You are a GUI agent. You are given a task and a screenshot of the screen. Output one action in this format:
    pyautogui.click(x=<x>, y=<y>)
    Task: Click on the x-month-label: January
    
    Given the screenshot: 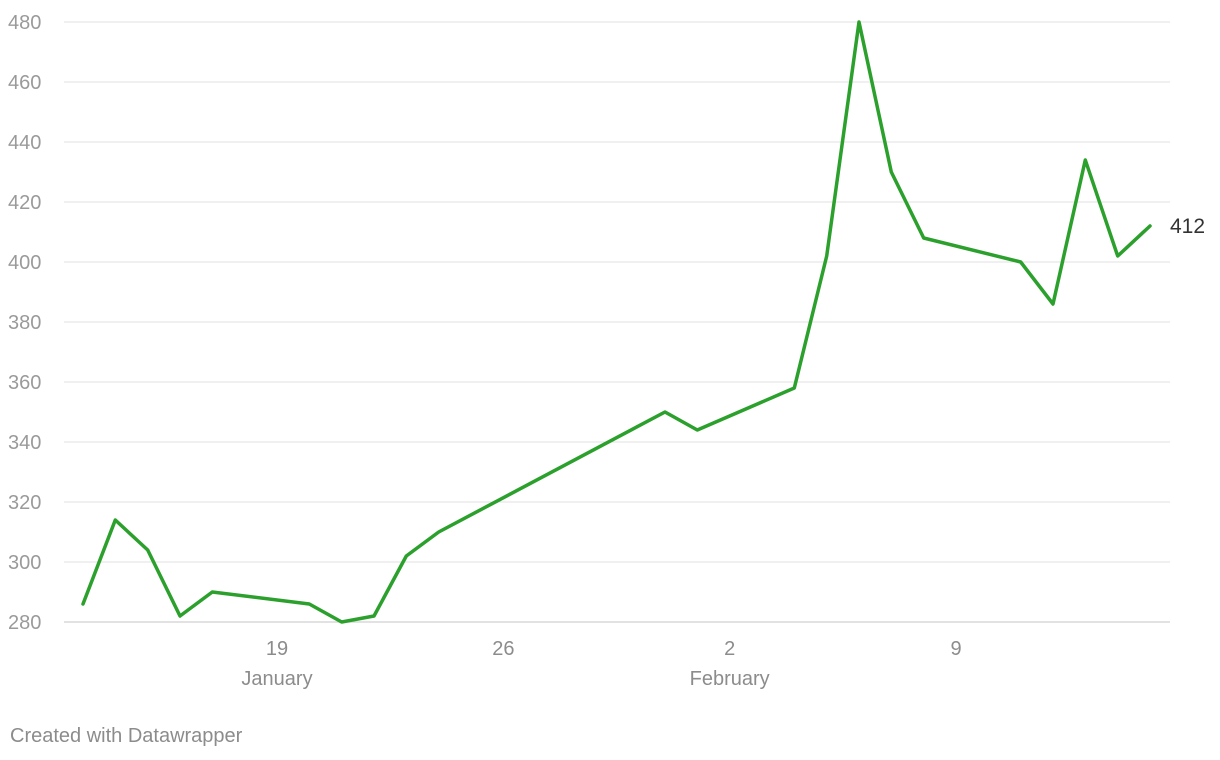 What is the action you would take?
    pyautogui.click(x=276, y=679)
    